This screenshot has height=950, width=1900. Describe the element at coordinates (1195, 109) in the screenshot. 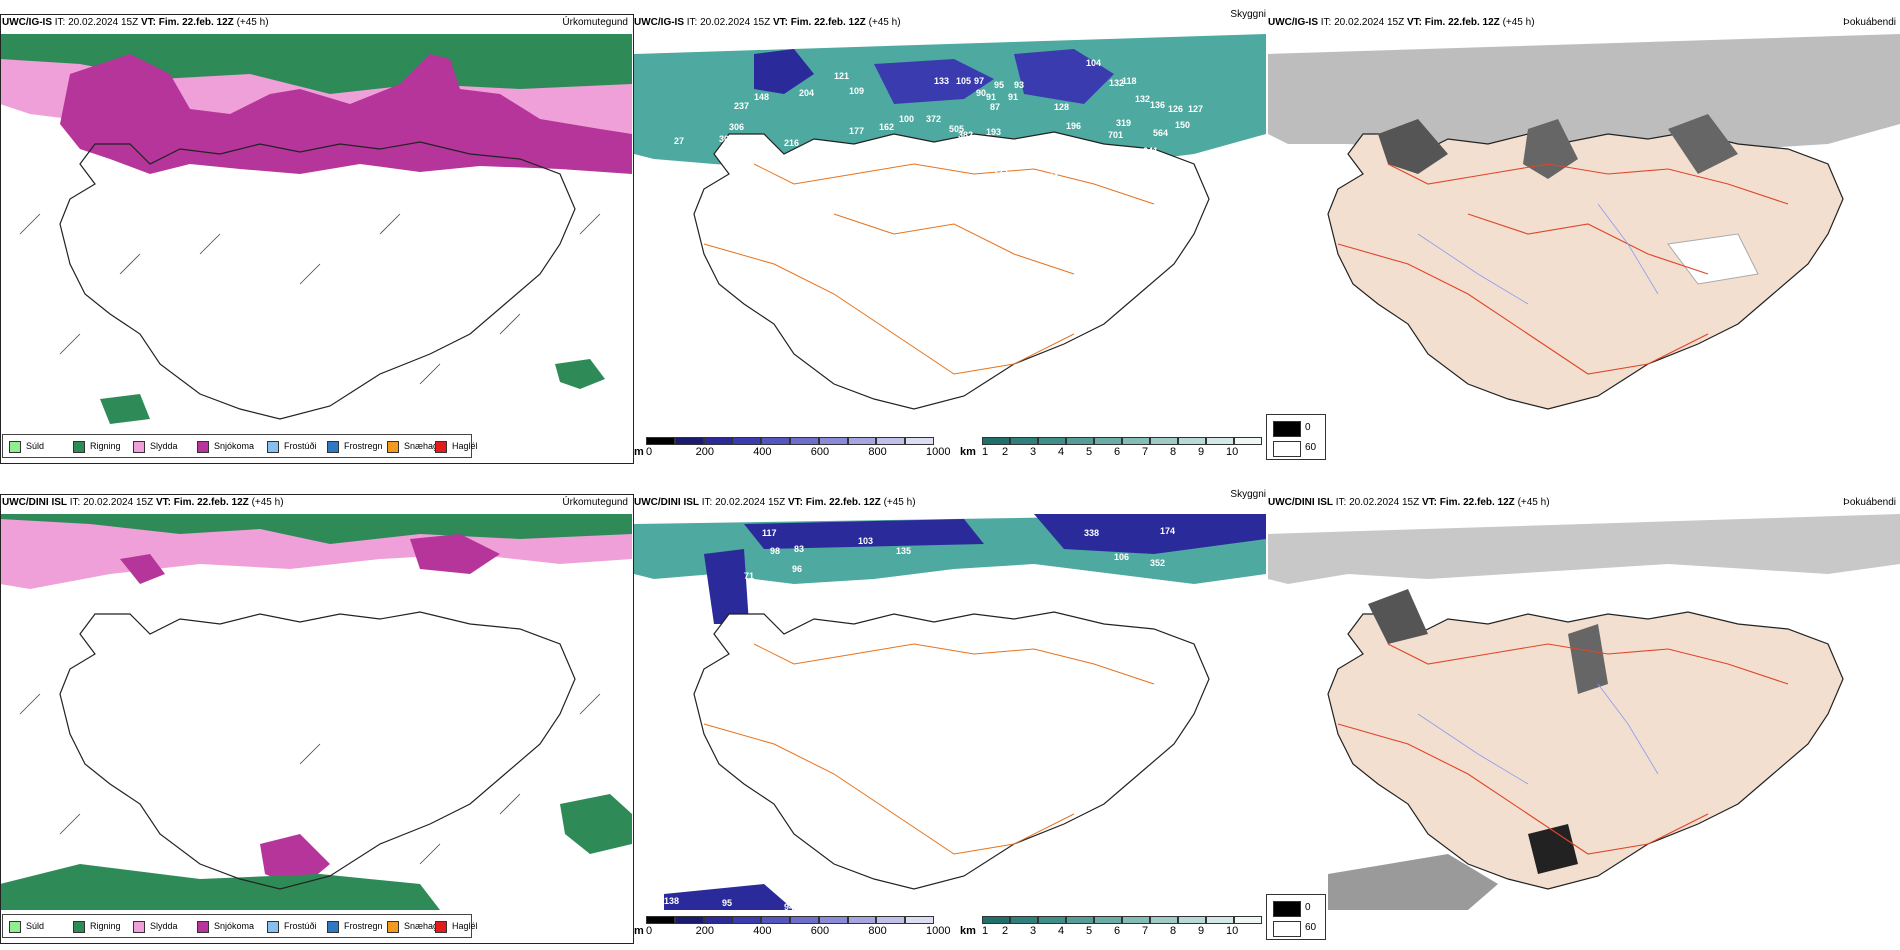

I see `visibility-value-label: 127` at that location.